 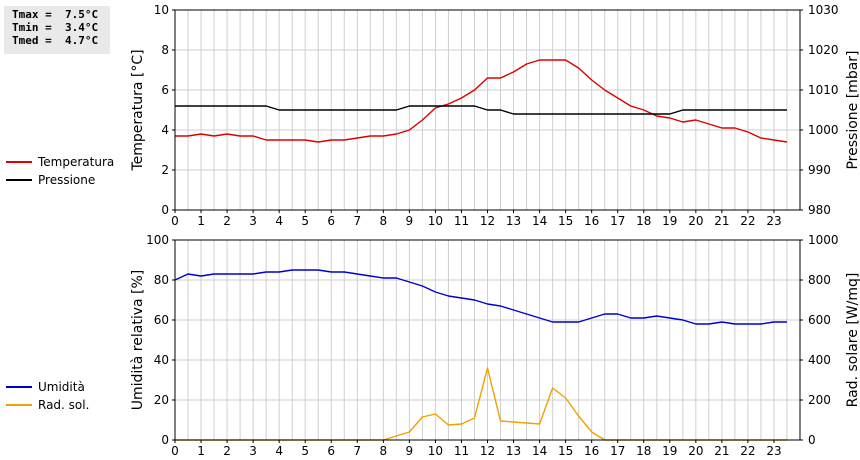 What do you see at coordinates (331, 451) in the screenshot?
I see `humidity-radiation-xtick-label: 6` at bounding box center [331, 451].